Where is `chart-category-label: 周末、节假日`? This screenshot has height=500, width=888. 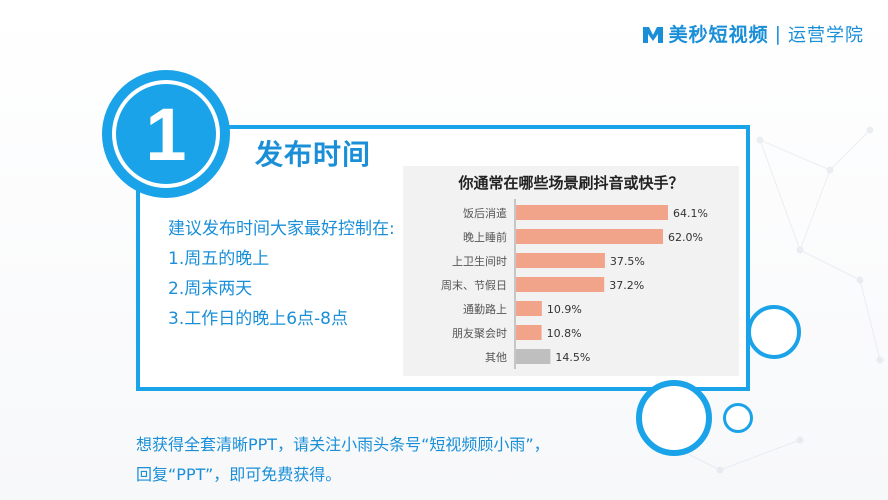
chart-category-label: 周末、节假日 is located at coordinates (474, 285).